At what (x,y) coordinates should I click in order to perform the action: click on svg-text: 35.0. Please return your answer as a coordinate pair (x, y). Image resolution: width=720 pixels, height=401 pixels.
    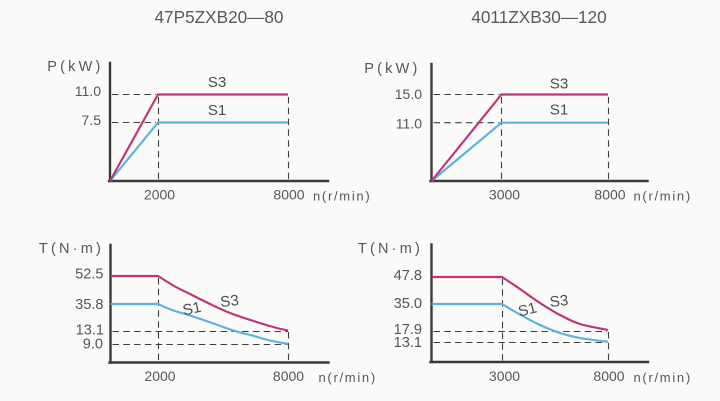
    Looking at the image, I should click on (408, 304).